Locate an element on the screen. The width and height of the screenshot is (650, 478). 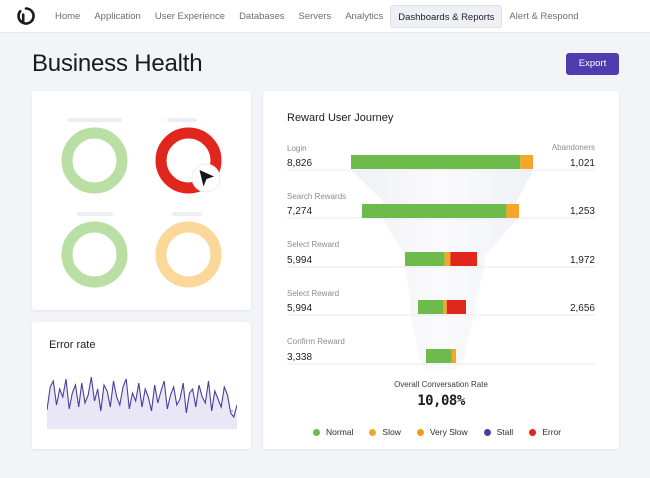
funnel-step-label: Confirm Reward is located at coordinates (316, 341).